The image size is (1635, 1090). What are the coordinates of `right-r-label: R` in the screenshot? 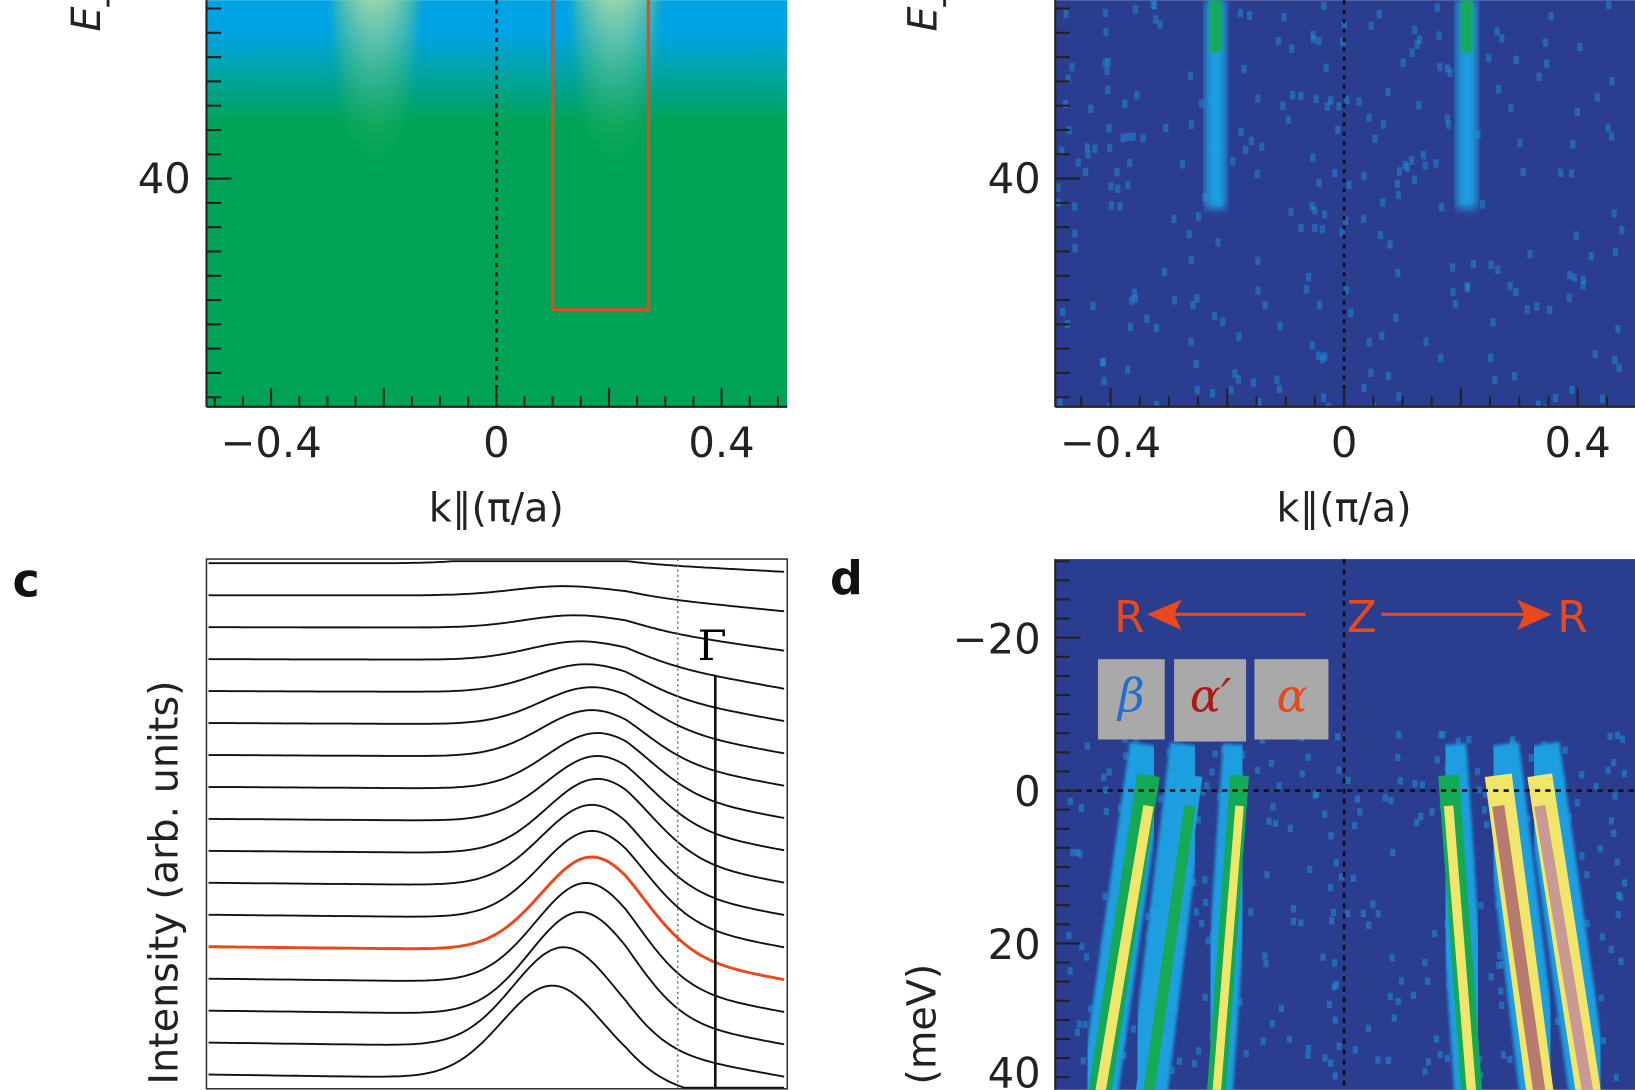 It's located at (1572, 617).